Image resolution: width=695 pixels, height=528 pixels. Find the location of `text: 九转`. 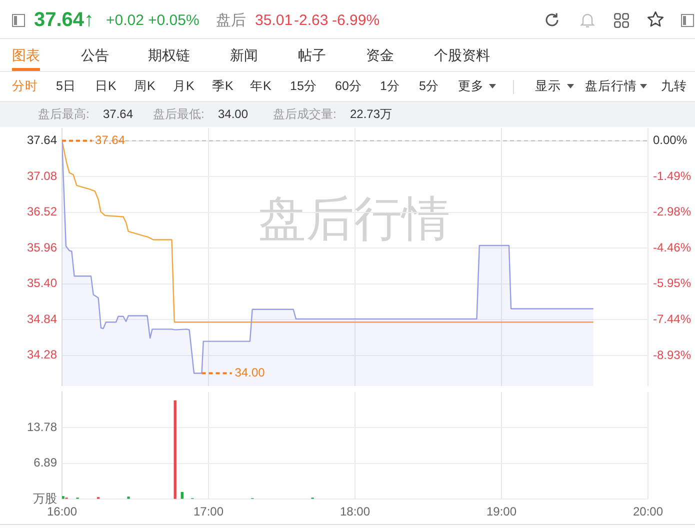

text: 九转 is located at coordinates (674, 86).